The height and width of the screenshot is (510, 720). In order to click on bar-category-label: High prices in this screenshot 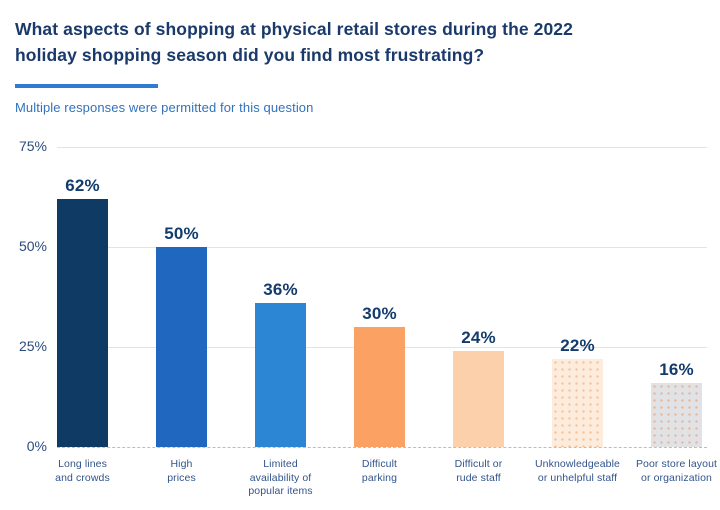, I will do `click(181, 471)`.